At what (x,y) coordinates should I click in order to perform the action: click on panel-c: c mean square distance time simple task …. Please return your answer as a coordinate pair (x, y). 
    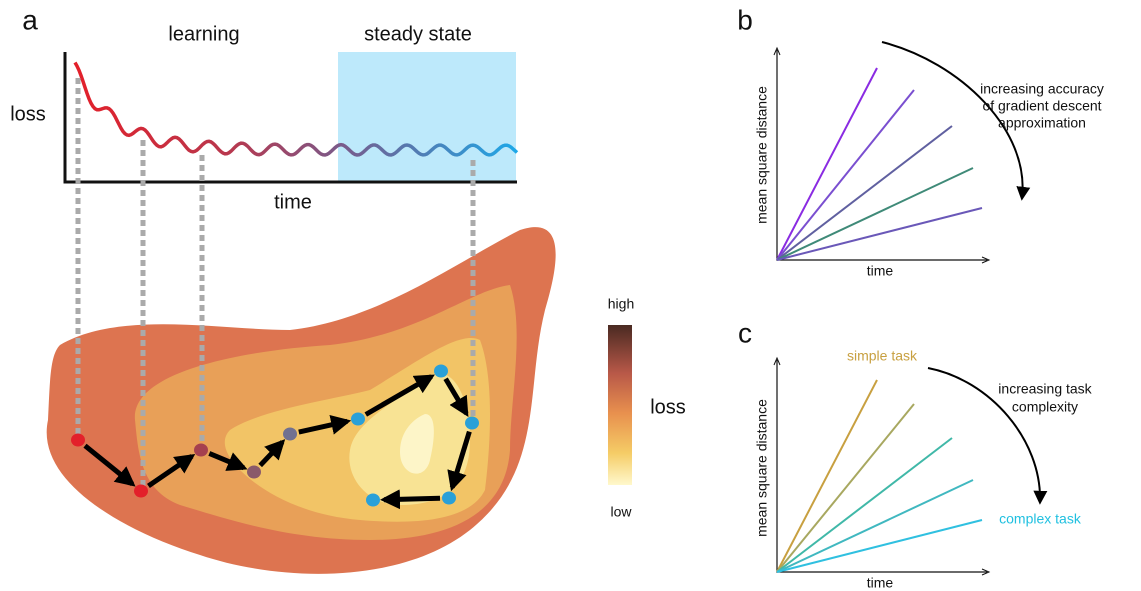
    Looking at the image, I should click on (915, 453).